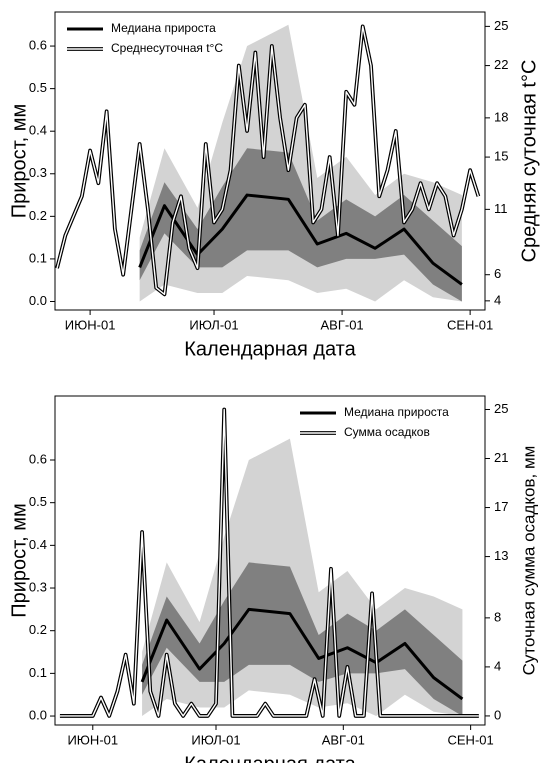  I want to click on y2-tick-label: 0, so click(497, 714).